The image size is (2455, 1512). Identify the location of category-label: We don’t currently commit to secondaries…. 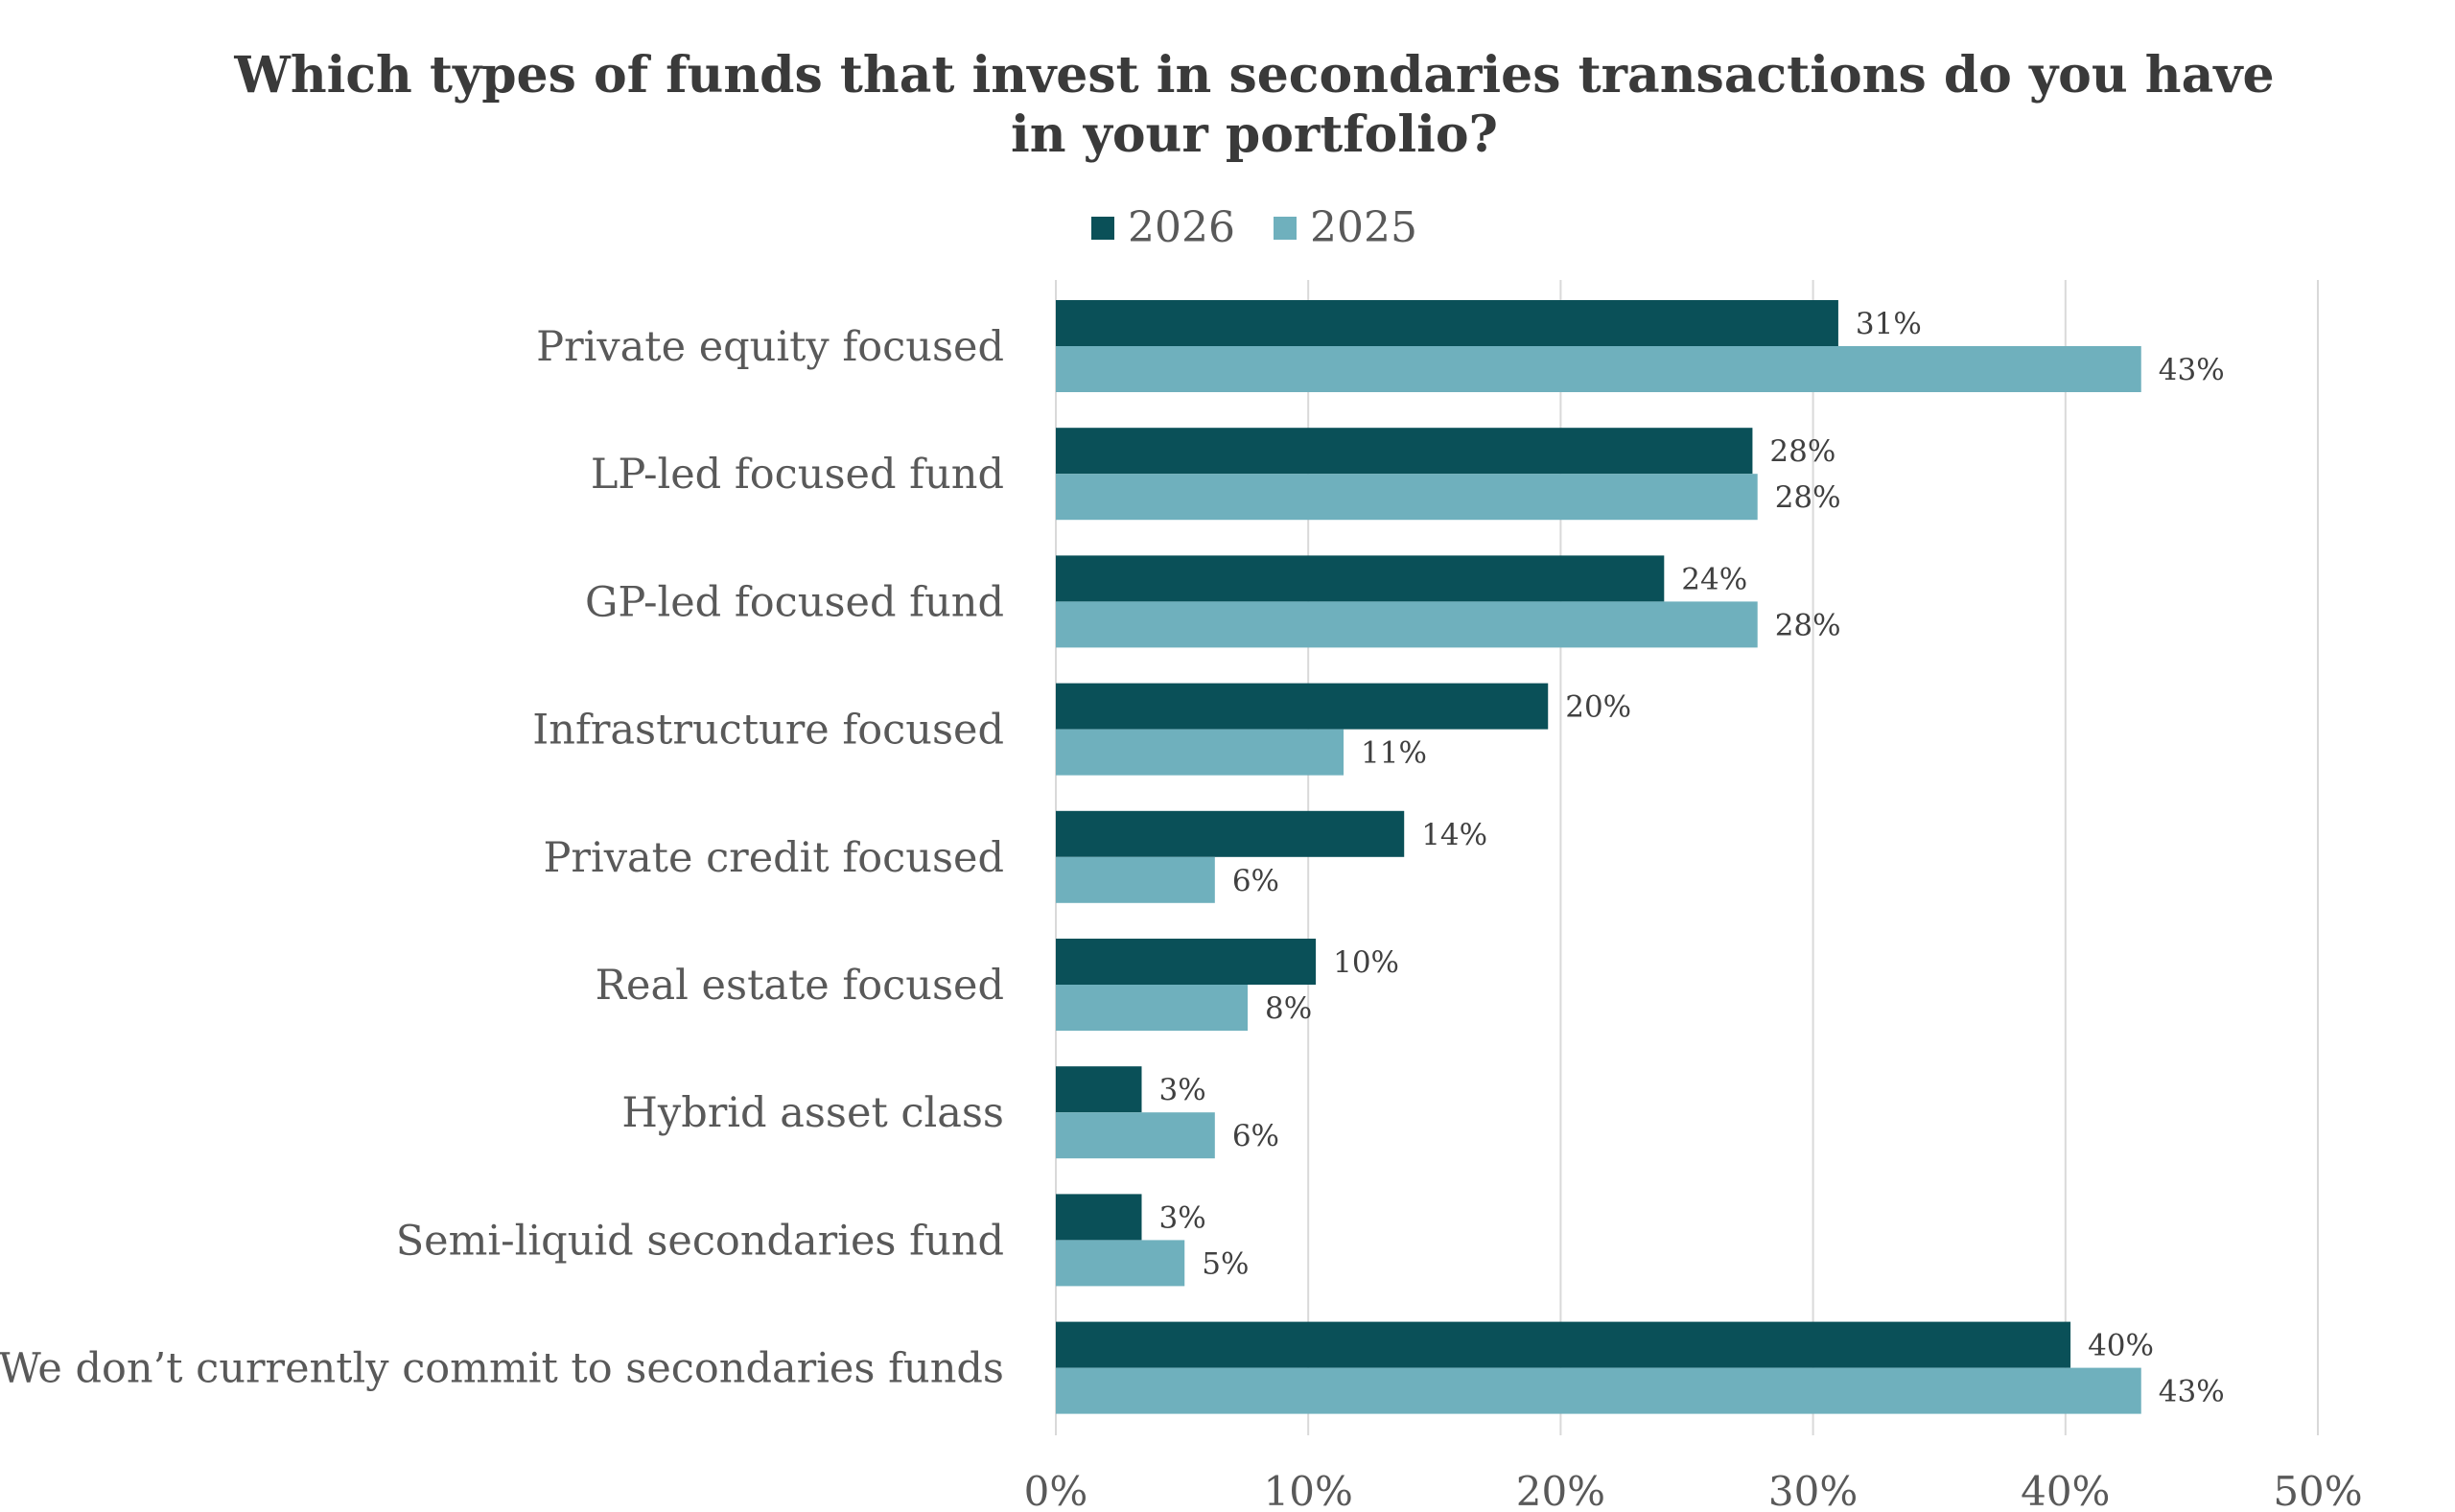
(502, 1369).